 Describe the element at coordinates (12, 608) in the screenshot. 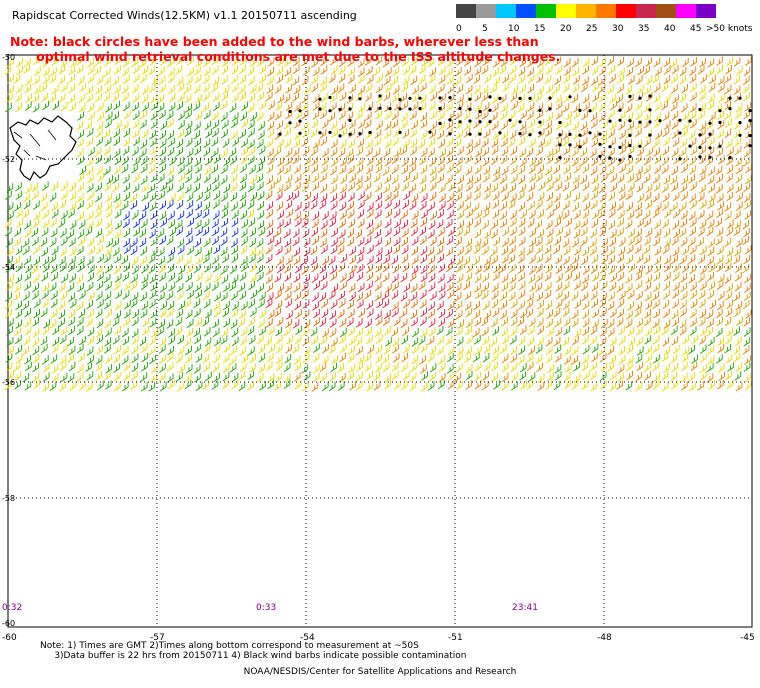

I see `time-label-1: 0:32` at that location.